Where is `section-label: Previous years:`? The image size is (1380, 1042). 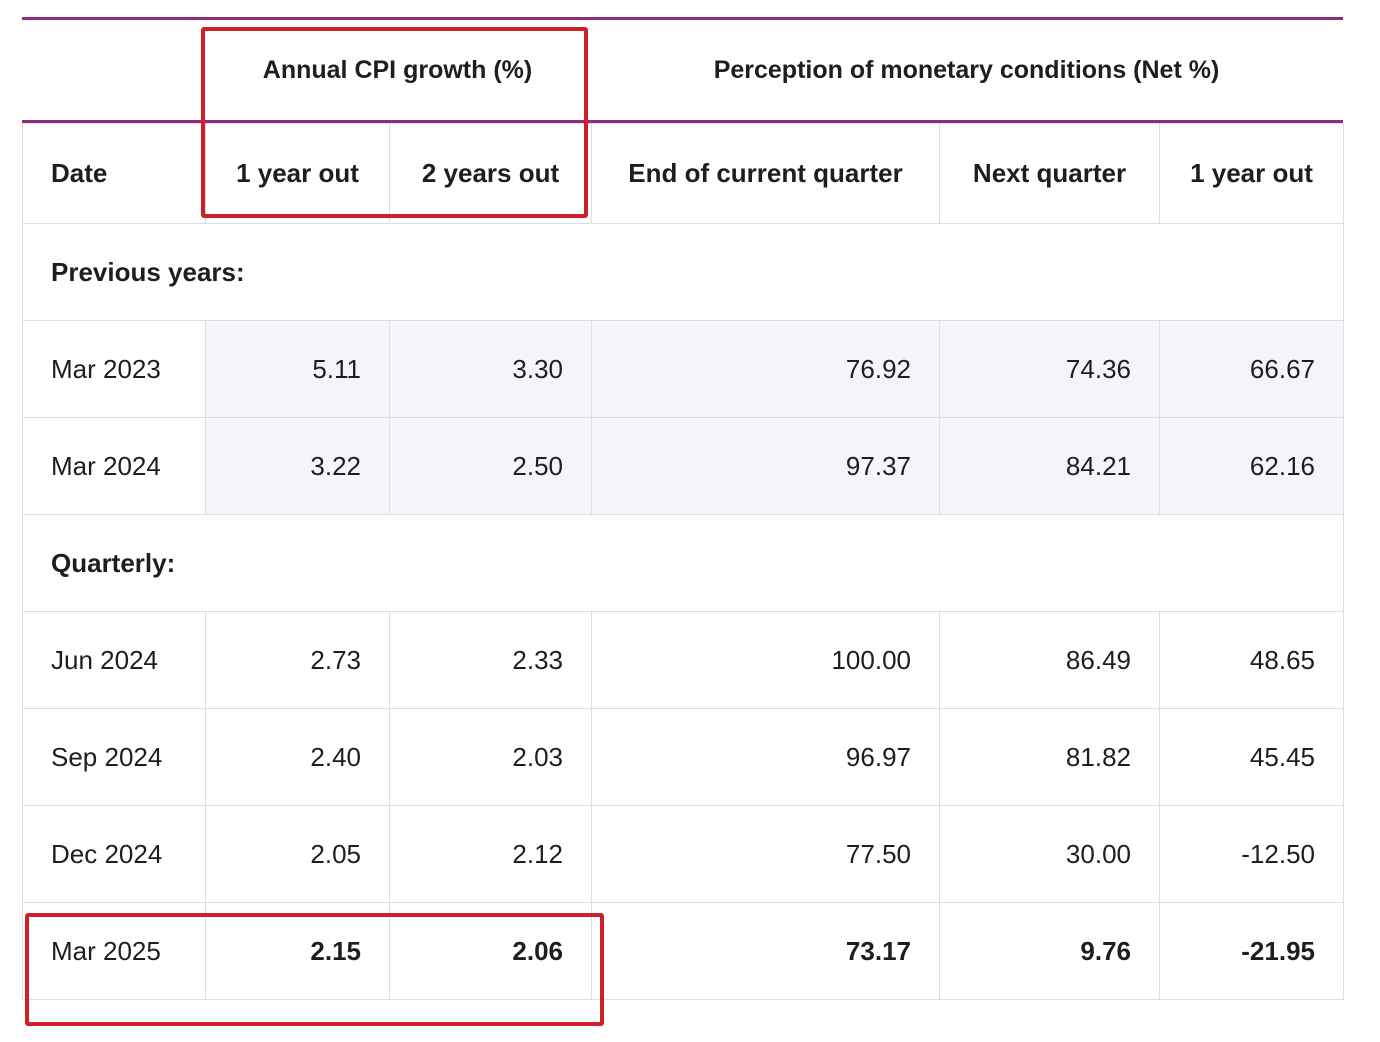
section-label: Previous years: is located at coordinates (683, 272).